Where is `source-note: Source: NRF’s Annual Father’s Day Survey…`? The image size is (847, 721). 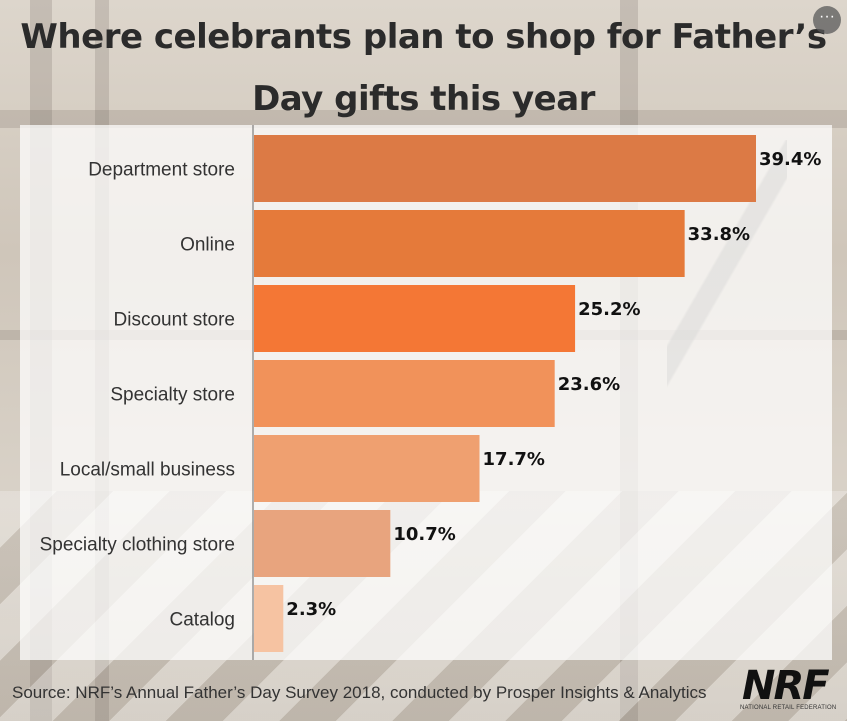
source-note: Source: NRF’s Annual Father’s Day Survey… is located at coordinates (359, 692).